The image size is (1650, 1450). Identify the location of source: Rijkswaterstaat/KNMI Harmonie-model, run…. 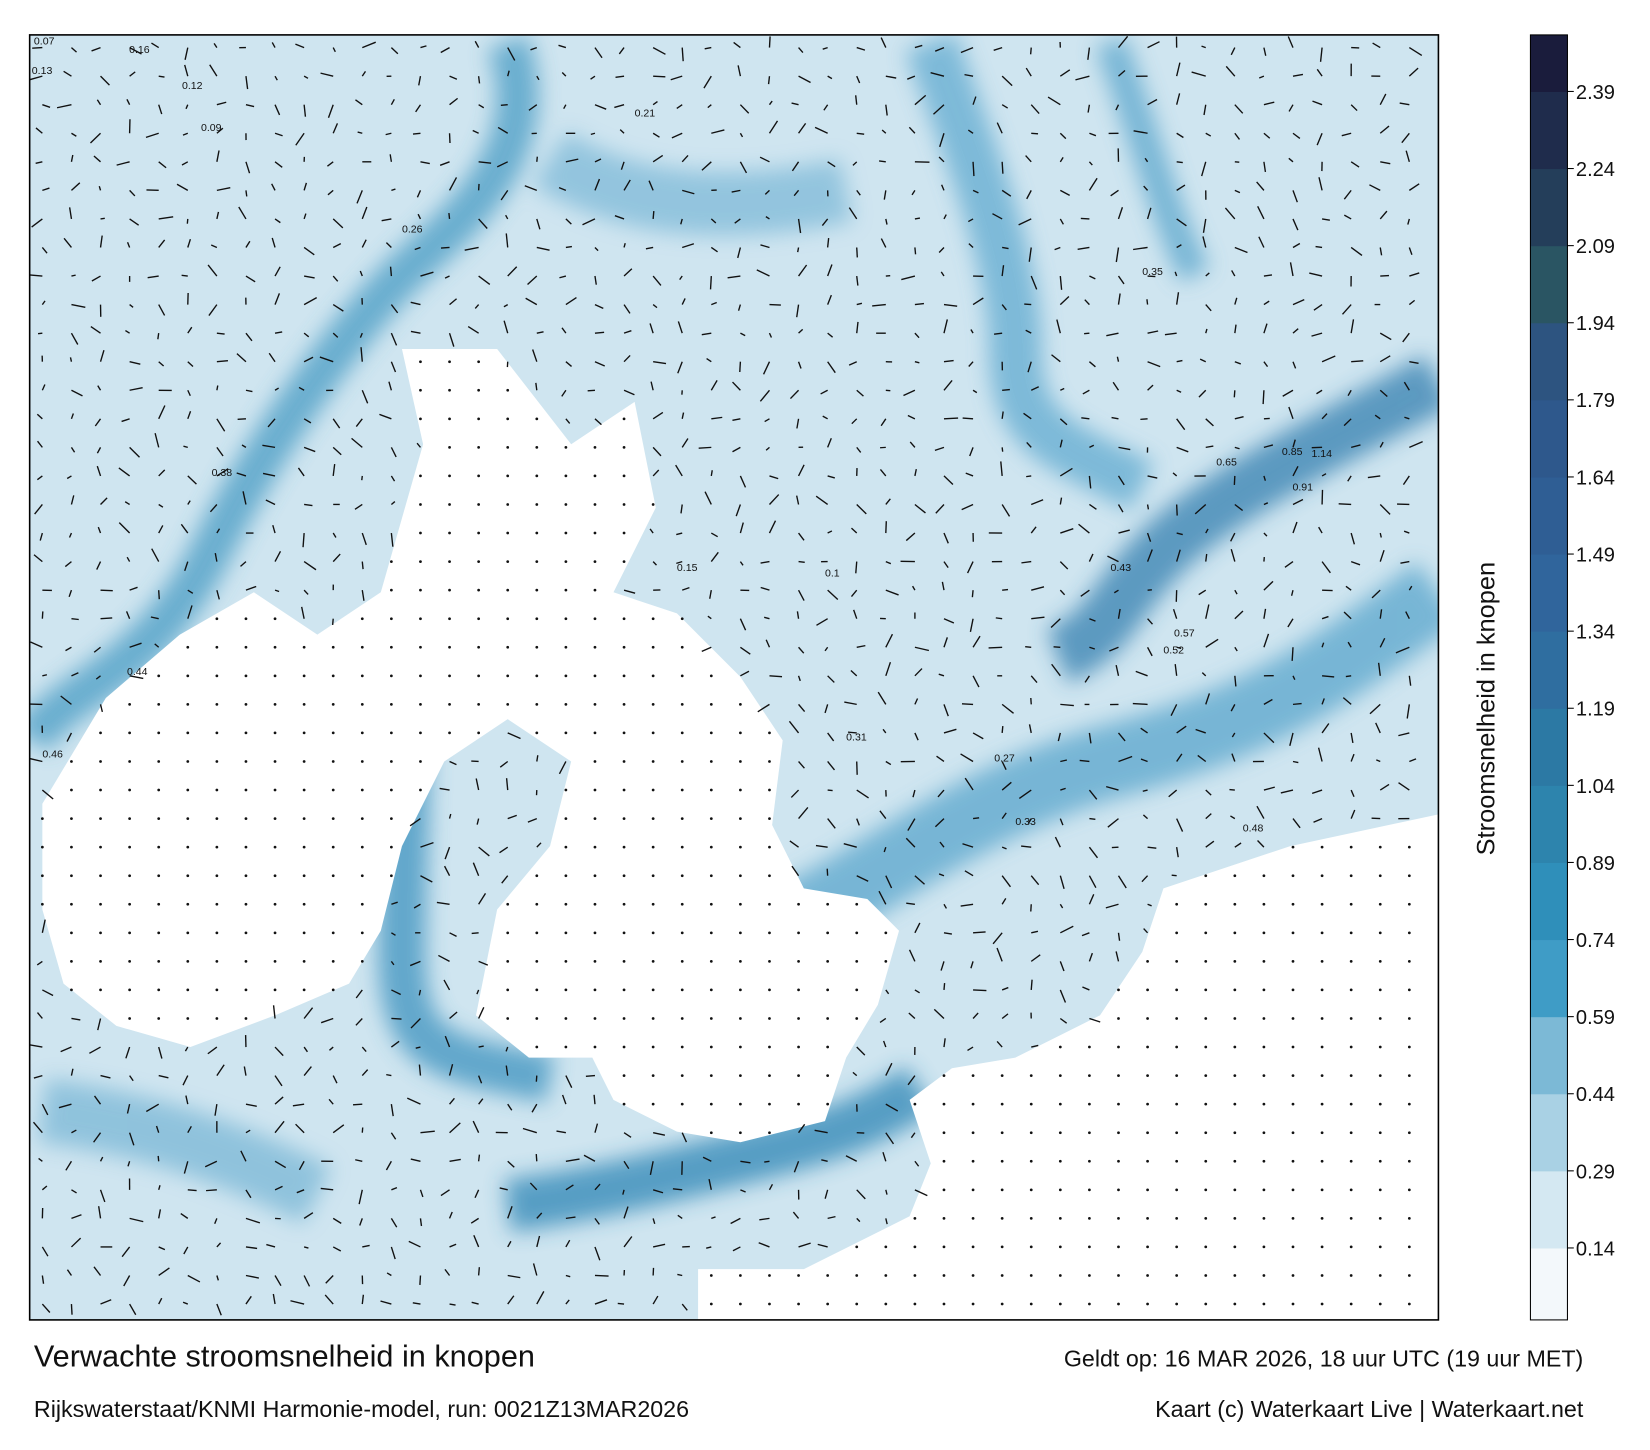
(361, 1409).